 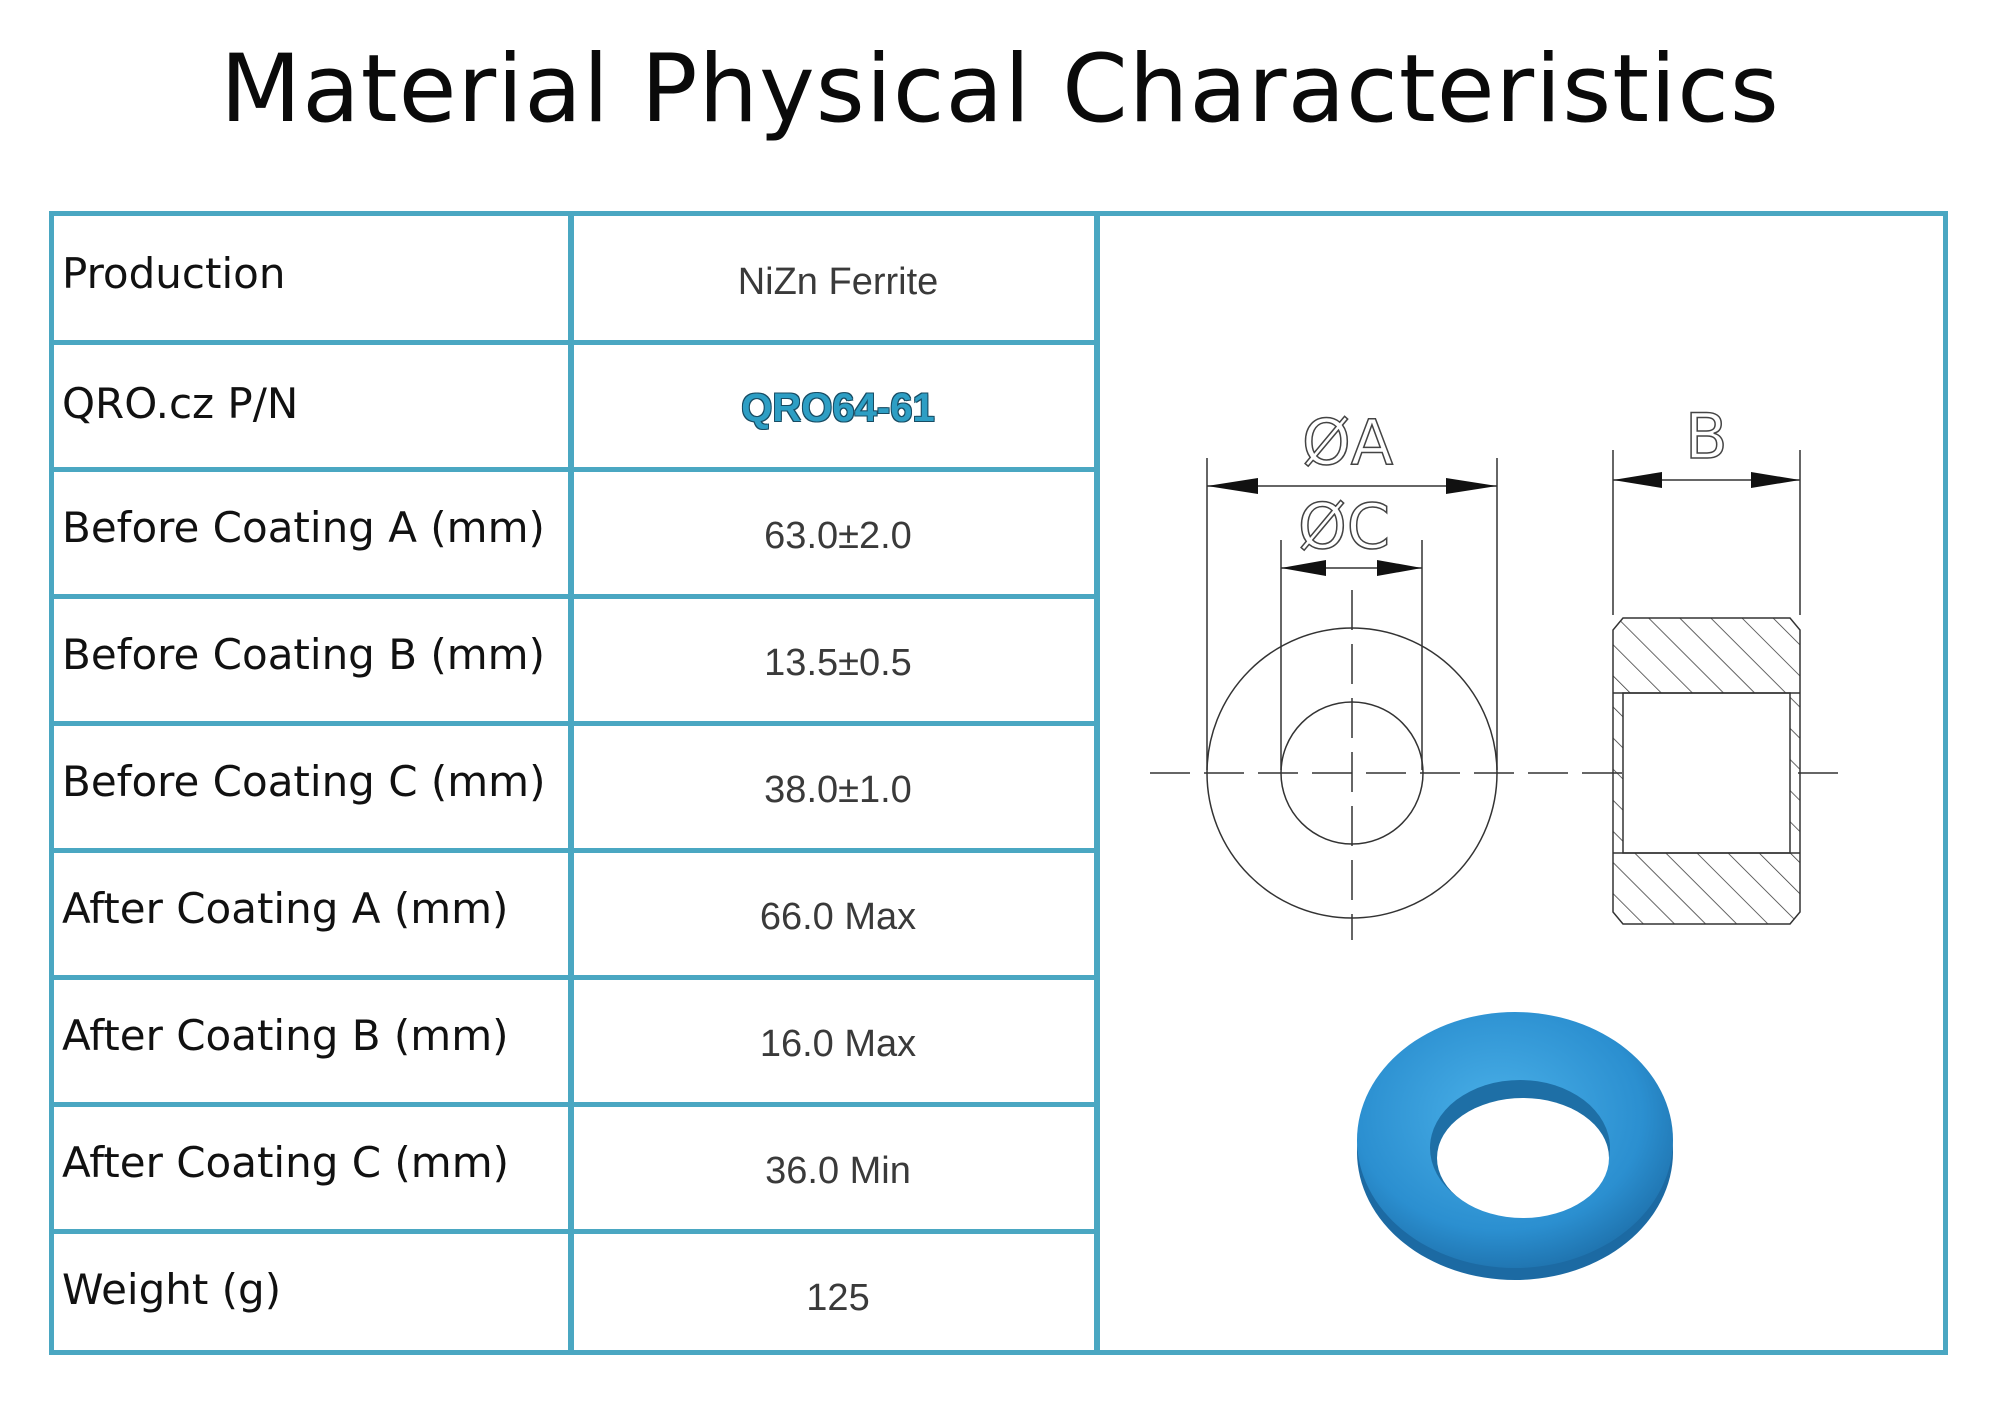 What do you see at coordinates (285, 1035) in the screenshot?
I see `row-label-after-b: After Coating B (mm)` at bounding box center [285, 1035].